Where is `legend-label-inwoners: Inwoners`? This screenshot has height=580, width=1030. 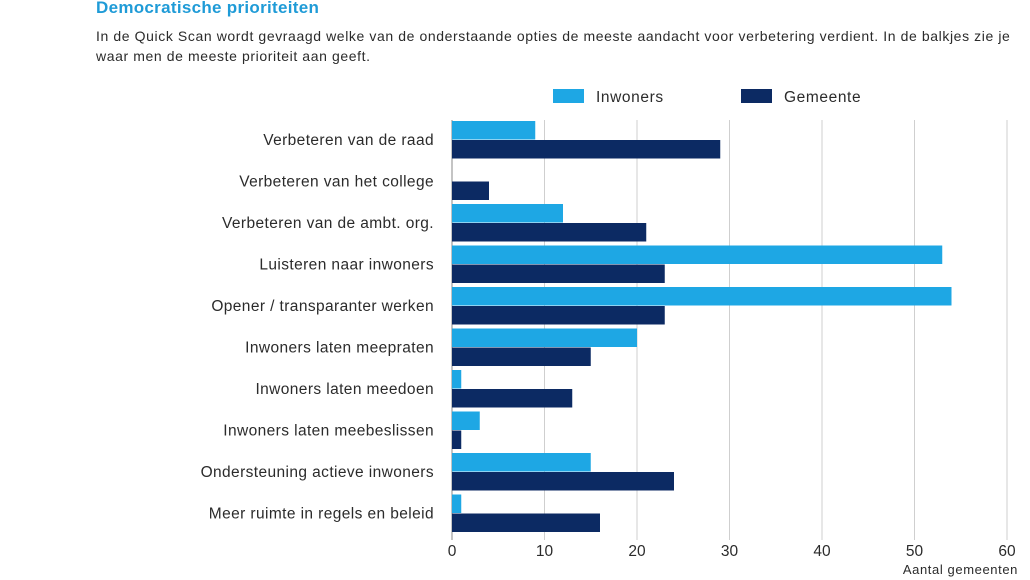 legend-label-inwoners: Inwoners is located at coordinates (630, 97).